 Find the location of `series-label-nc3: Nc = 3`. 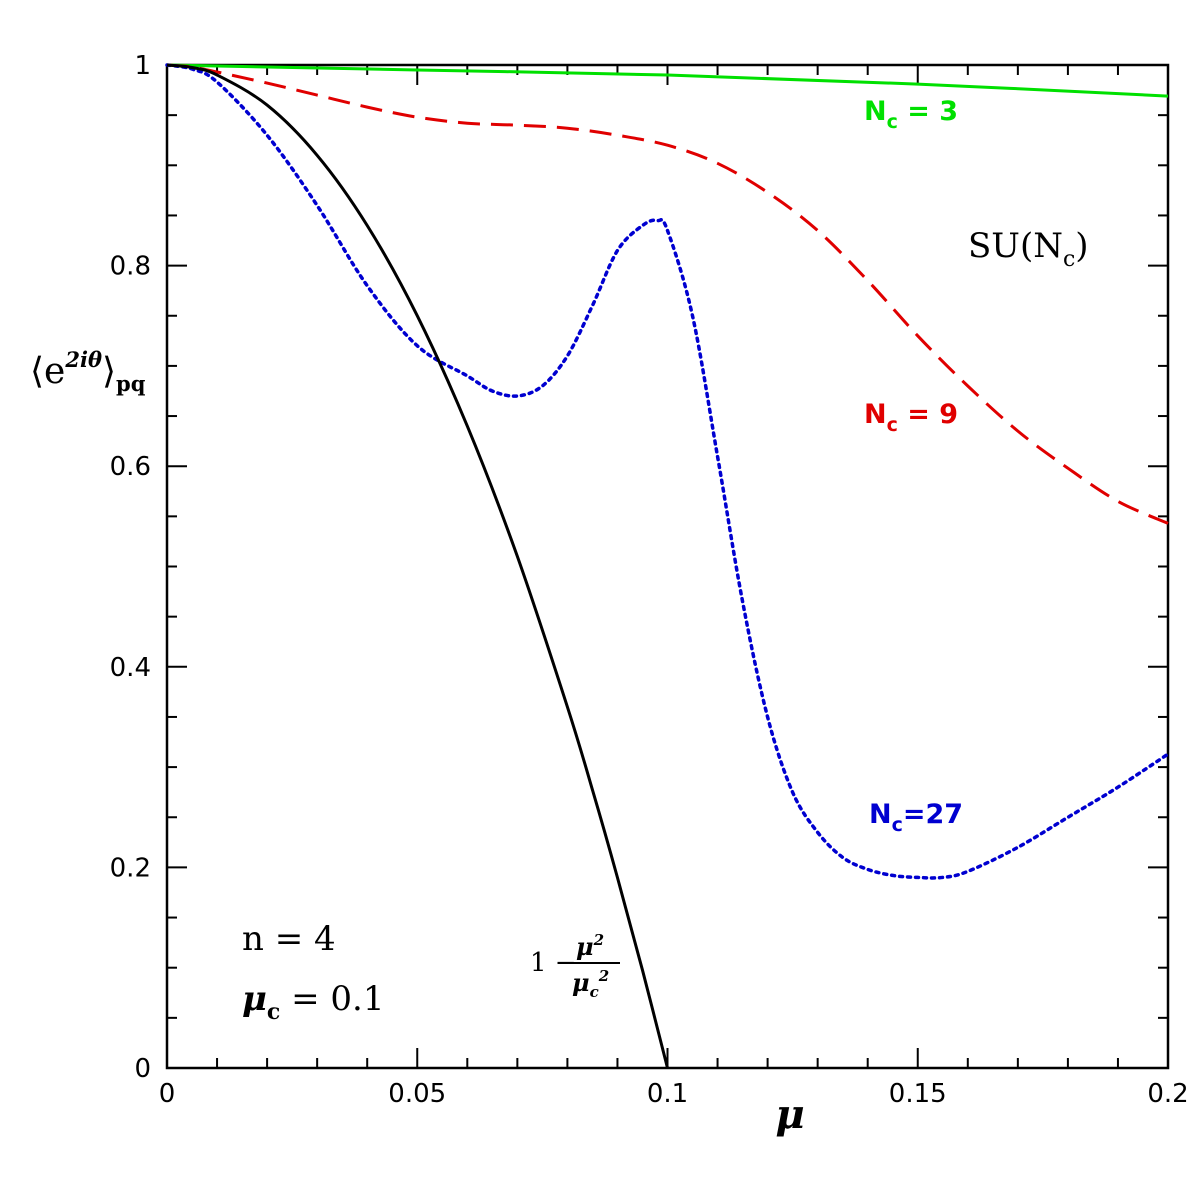

series-label-nc3: Nc = 3 is located at coordinates (911, 114).